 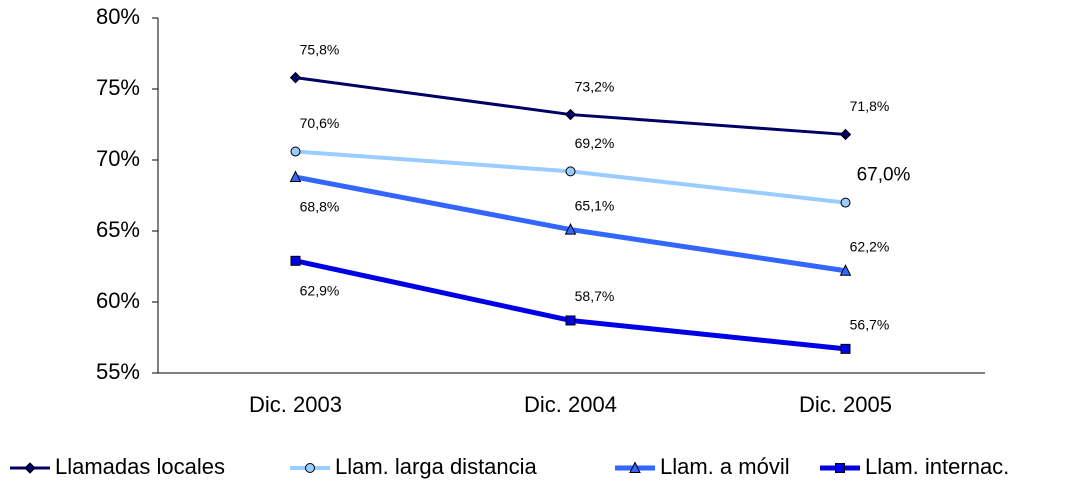 What do you see at coordinates (295, 404) in the screenshot?
I see `x-tick-label: Dic. 2003` at bounding box center [295, 404].